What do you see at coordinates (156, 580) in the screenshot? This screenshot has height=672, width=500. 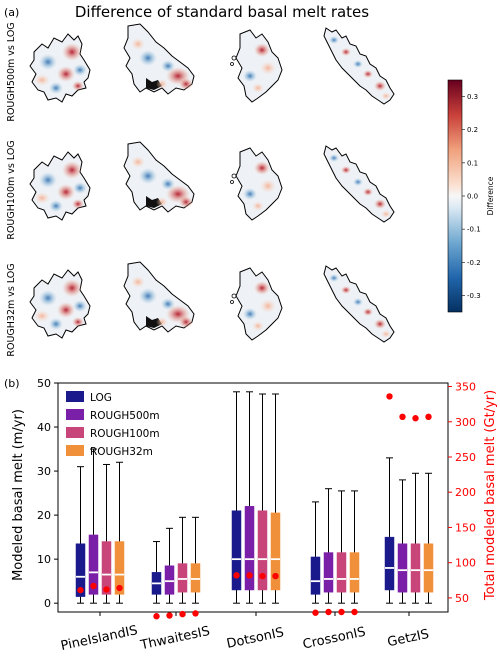 I see `box-log-thwaitesis` at bounding box center [156, 580].